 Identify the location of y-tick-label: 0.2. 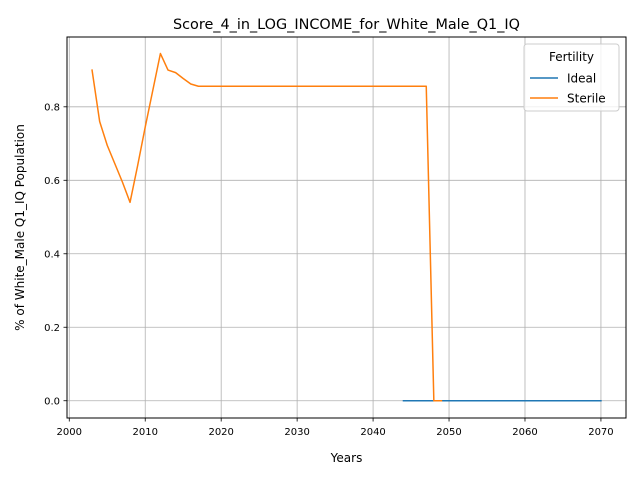
(52, 328).